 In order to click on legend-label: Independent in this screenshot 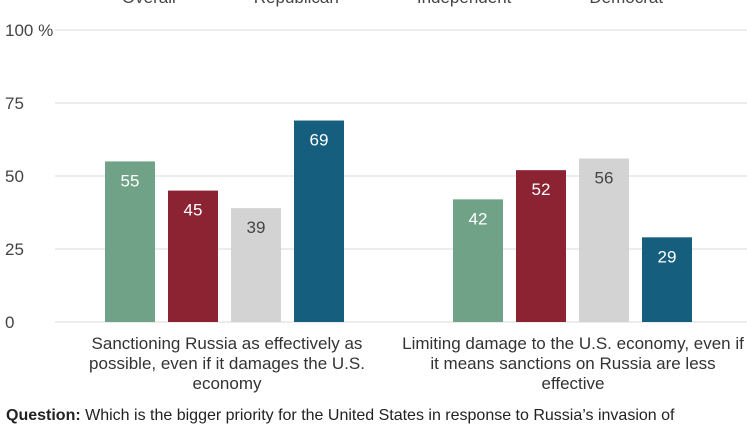, I will do `click(464, 4)`.